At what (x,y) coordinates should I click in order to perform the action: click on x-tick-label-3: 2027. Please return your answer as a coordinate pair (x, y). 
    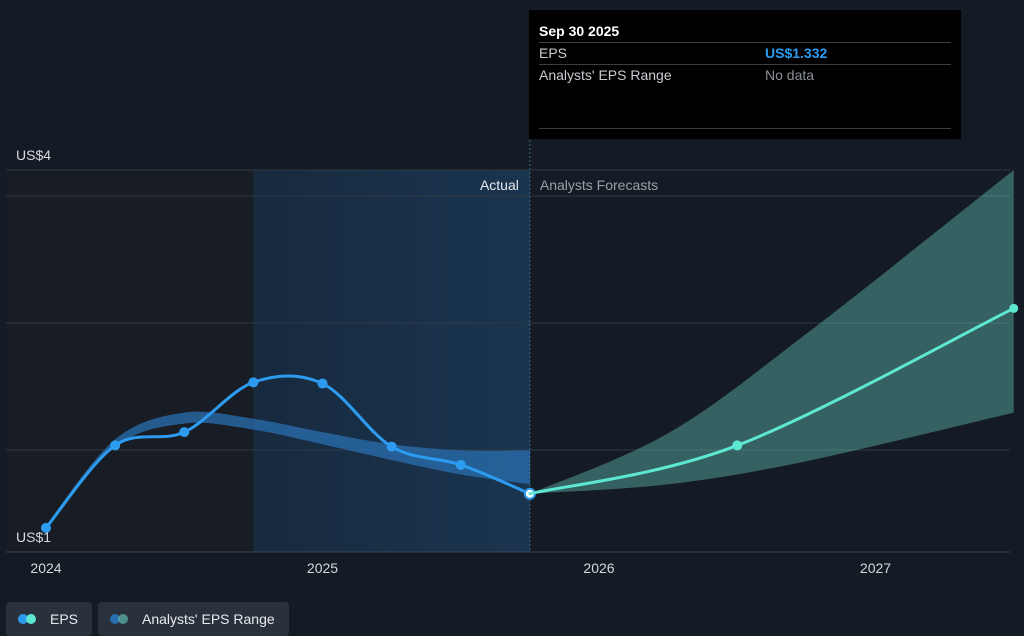
    Looking at the image, I should click on (875, 568).